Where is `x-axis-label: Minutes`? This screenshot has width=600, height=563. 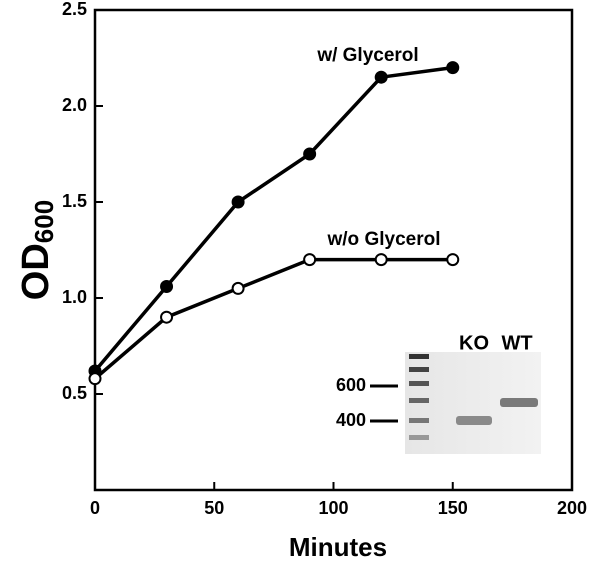 x-axis-label: Minutes is located at coordinates (338, 547).